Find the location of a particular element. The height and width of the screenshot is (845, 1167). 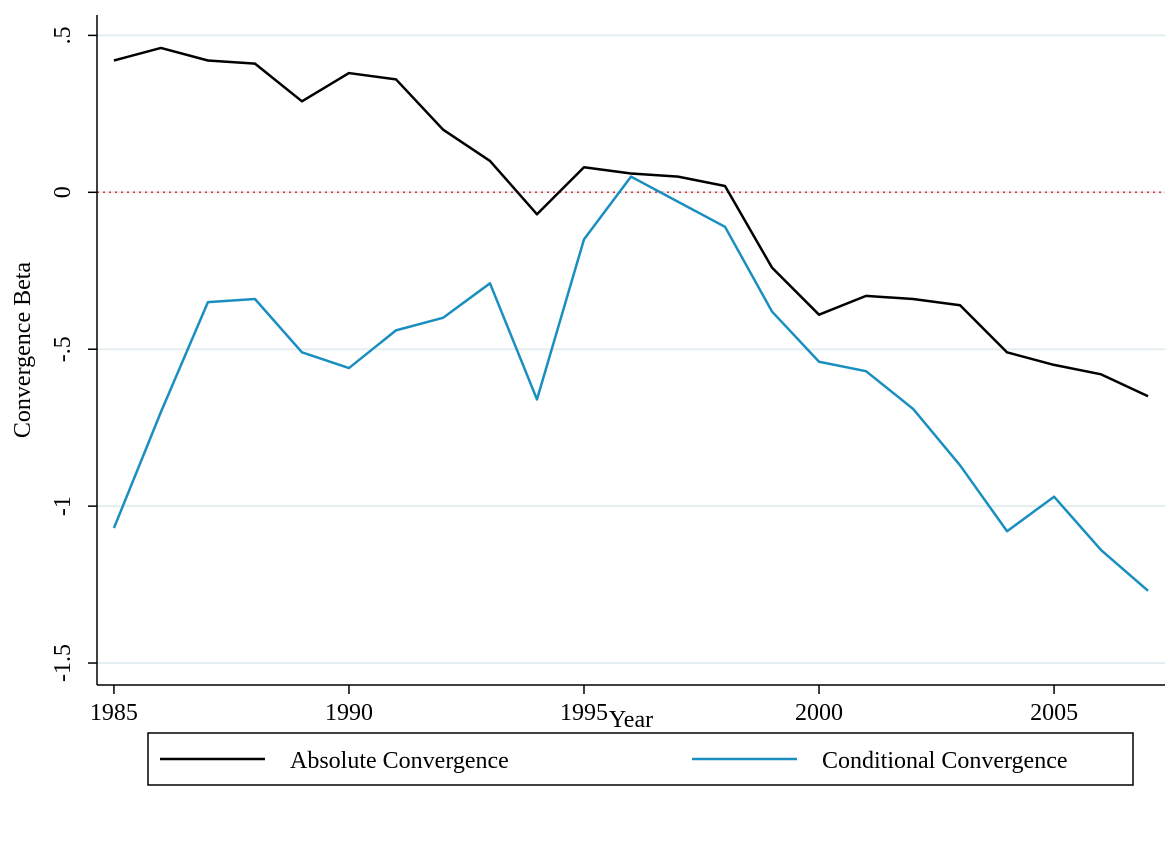

legend-label: Conditional Convergence is located at coordinates (945, 761).